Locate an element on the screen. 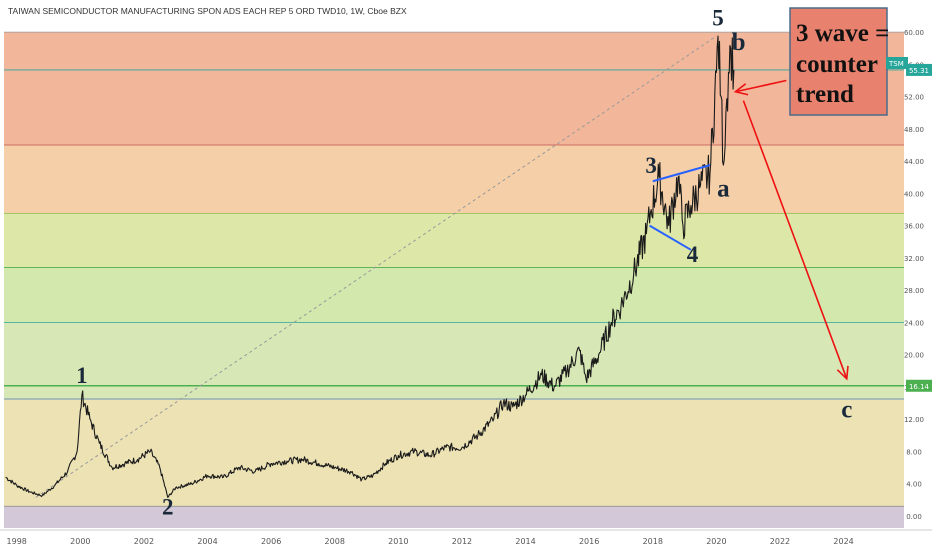  y-tick-label: 36.00 is located at coordinates (914, 227).